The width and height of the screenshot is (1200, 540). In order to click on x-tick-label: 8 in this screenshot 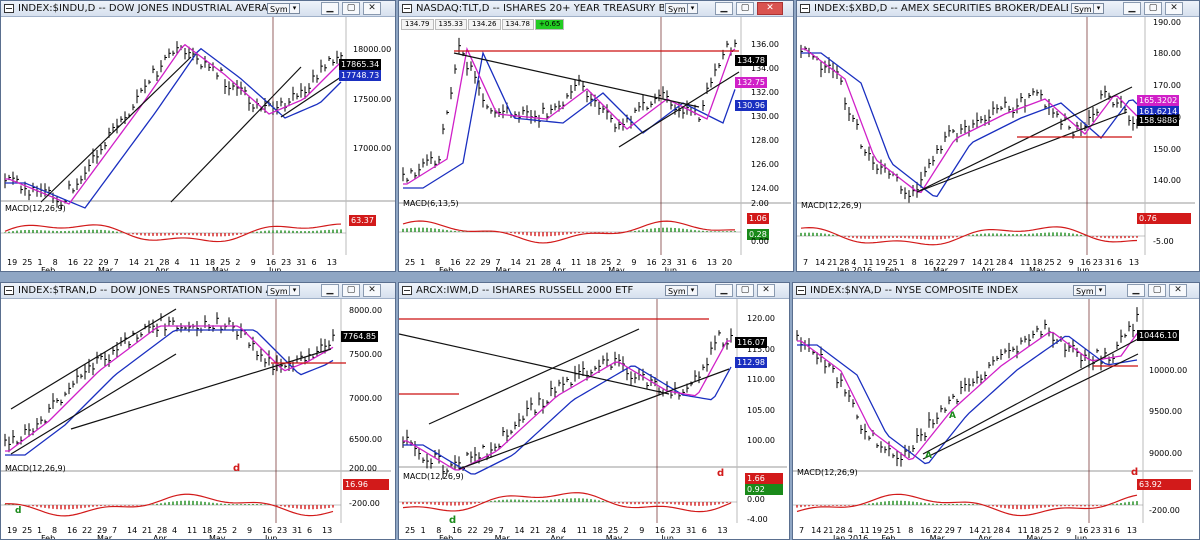, I will do `click(914, 262)`.